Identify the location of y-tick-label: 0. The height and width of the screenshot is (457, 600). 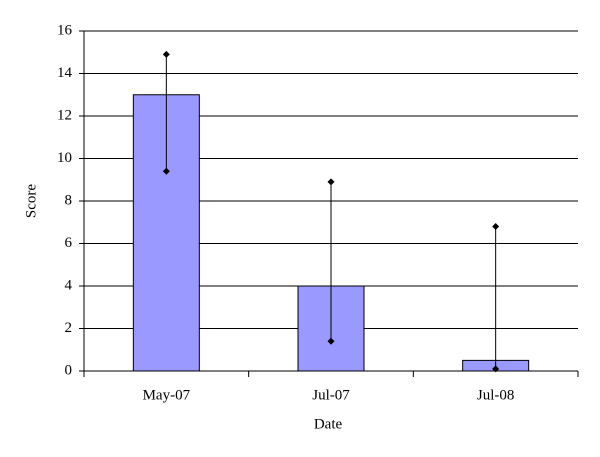
(69, 370).